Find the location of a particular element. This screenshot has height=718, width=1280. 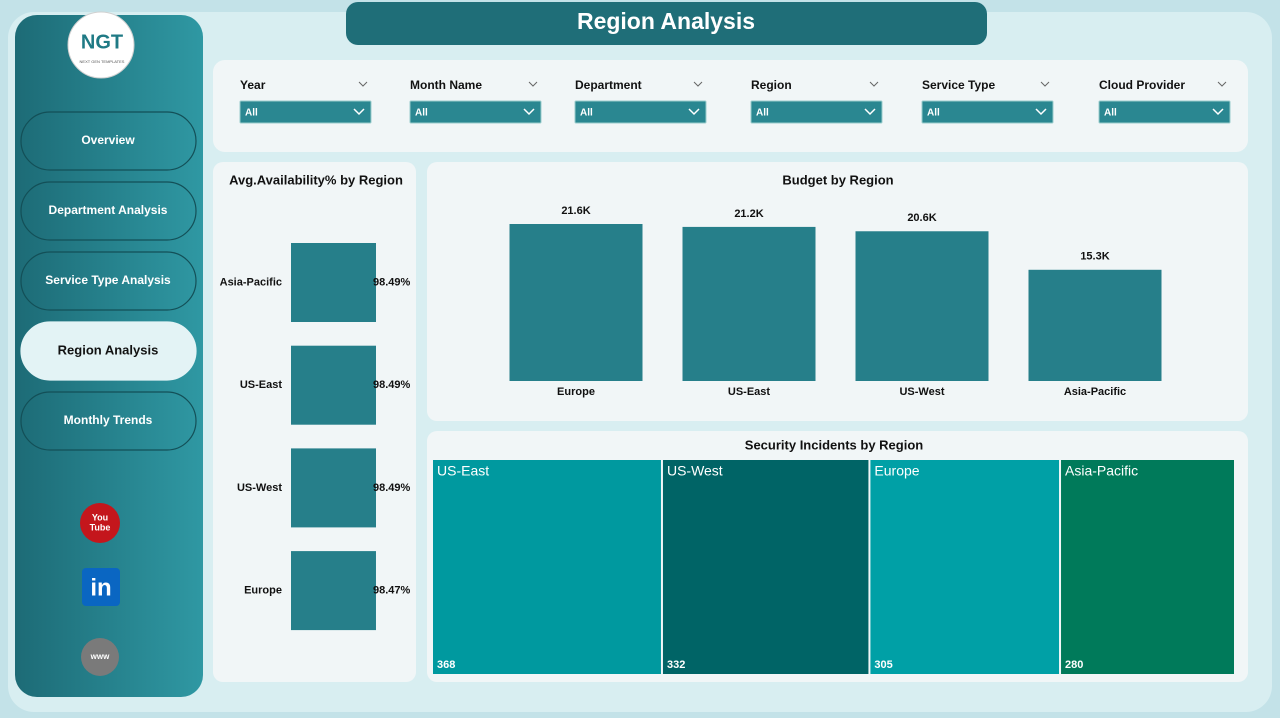

nav-label: Monthly Trends is located at coordinates (108, 420).